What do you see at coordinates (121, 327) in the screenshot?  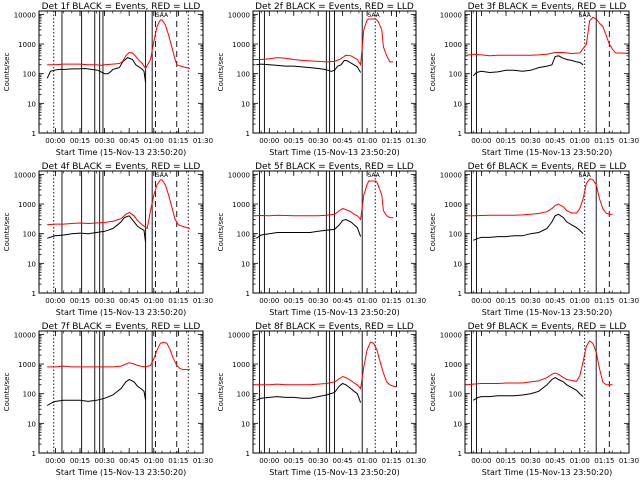 I see `chart-title: Det 7f BLACK = Events, RED = LLD` at bounding box center [121, 327].